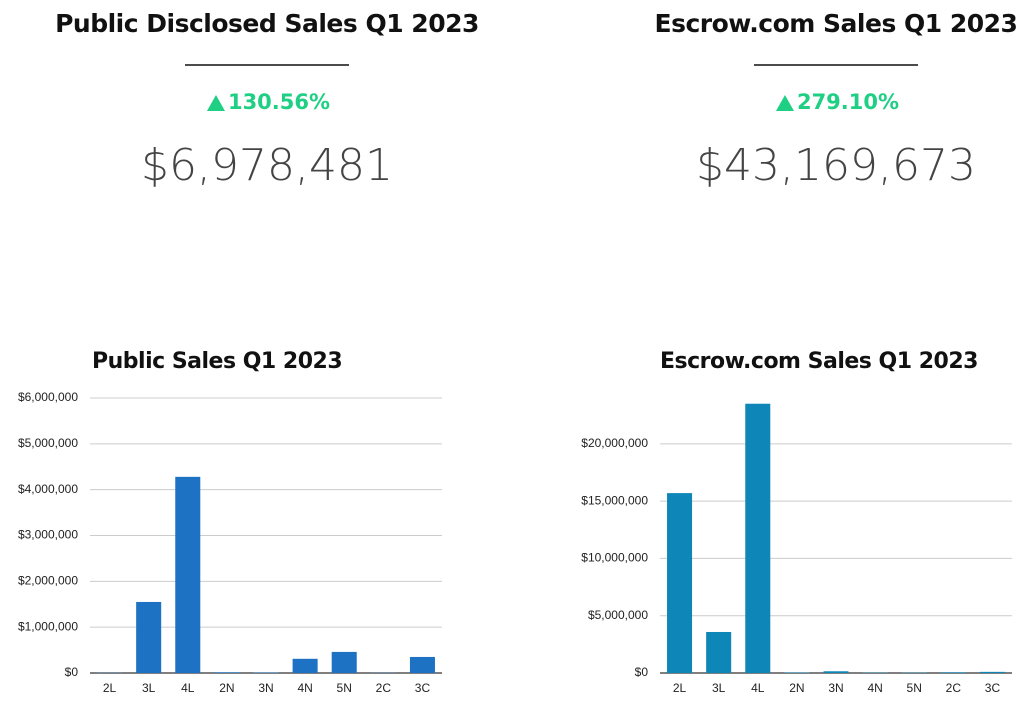 This screenshot has width=1024, height=704. What do you see at coordinates (267, 165) in the screenshot?
I see `stat-total: $6,978,481` at bounding box center [267, 165].